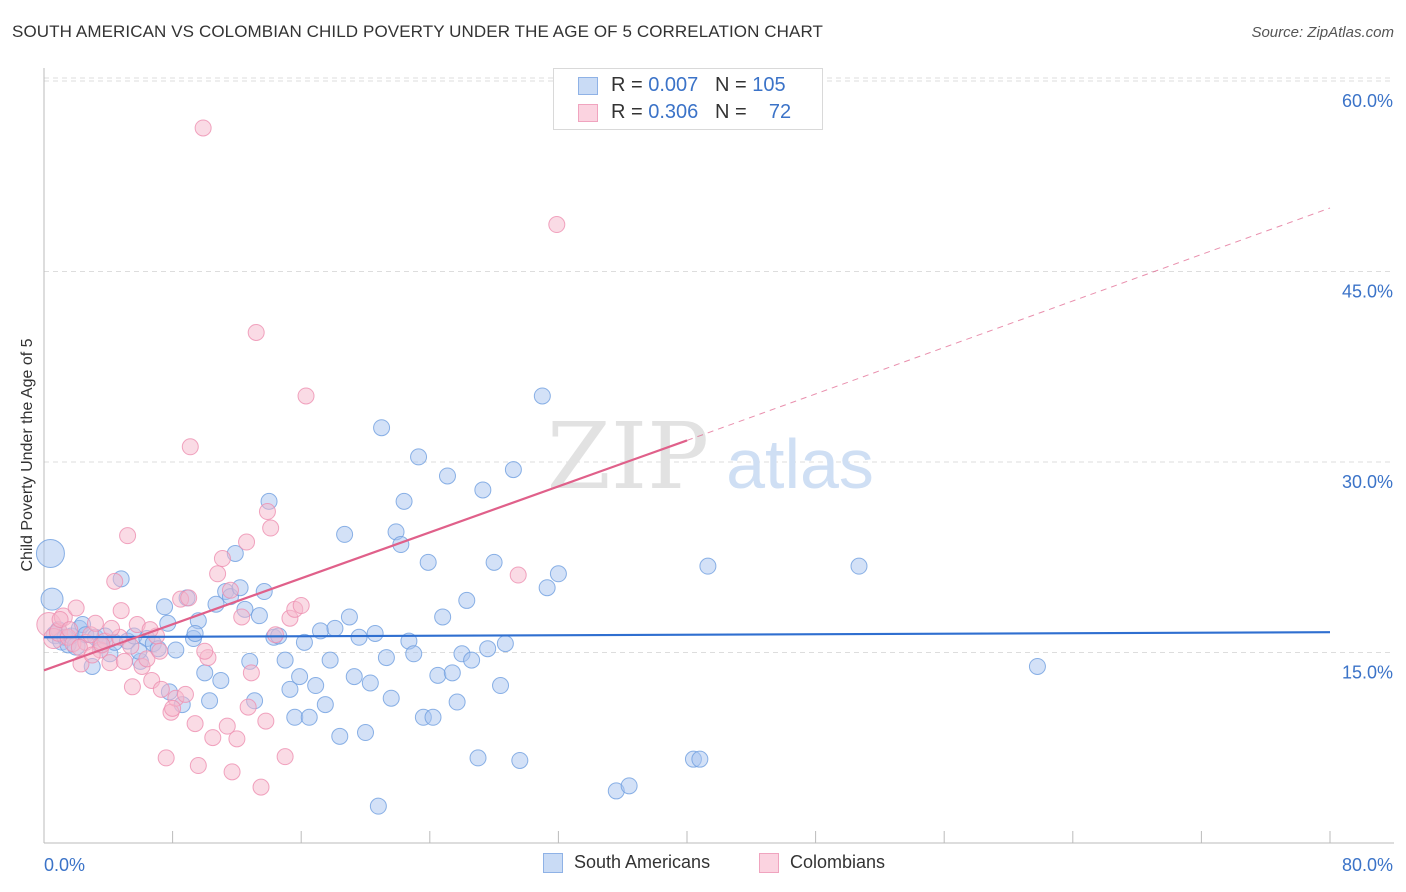 This screenshot has height=892, width=1406. What do you see at coordinates (1008, 324) in the screenshot?
I see `trendline-colombians-extension` at bounding box center [1008, 324].